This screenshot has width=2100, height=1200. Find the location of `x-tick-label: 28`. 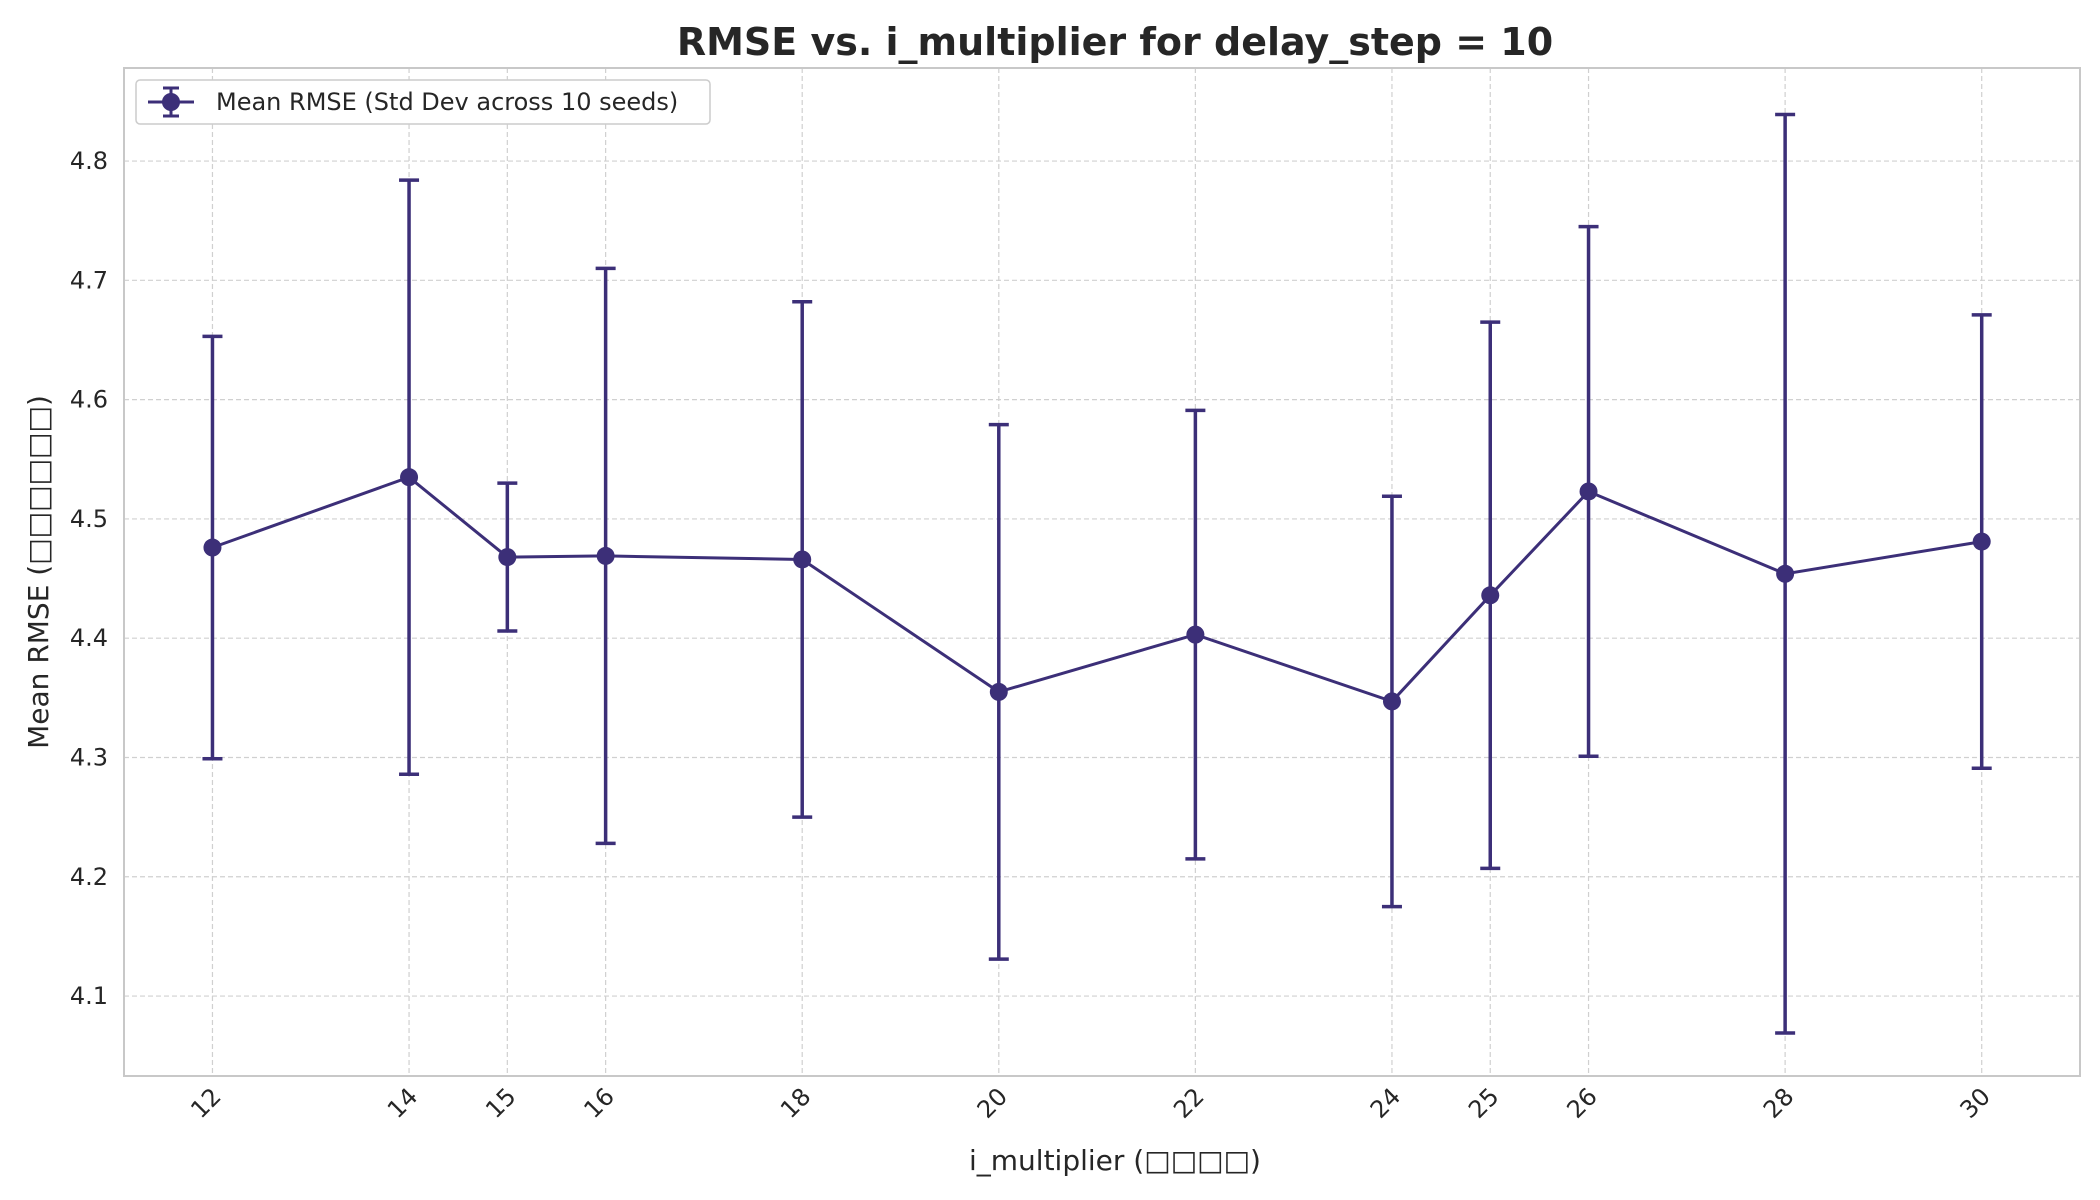

x-tick-label: 28 is located at coordinates (1778, 1102).